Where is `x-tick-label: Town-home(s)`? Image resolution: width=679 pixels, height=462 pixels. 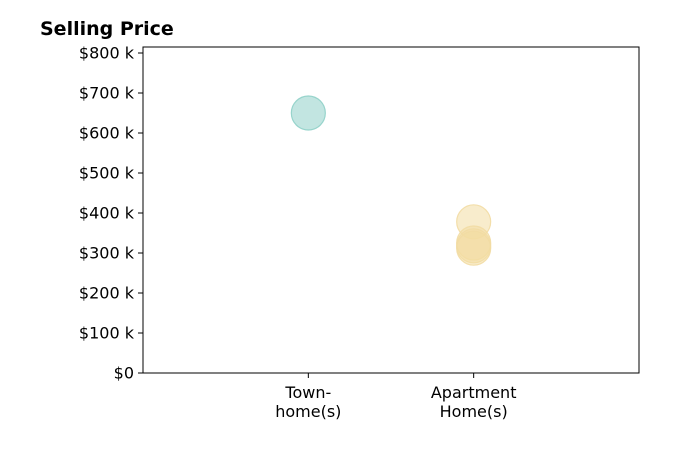 x-tick-label: Town-home(s) is located at coordinates (308, 402).